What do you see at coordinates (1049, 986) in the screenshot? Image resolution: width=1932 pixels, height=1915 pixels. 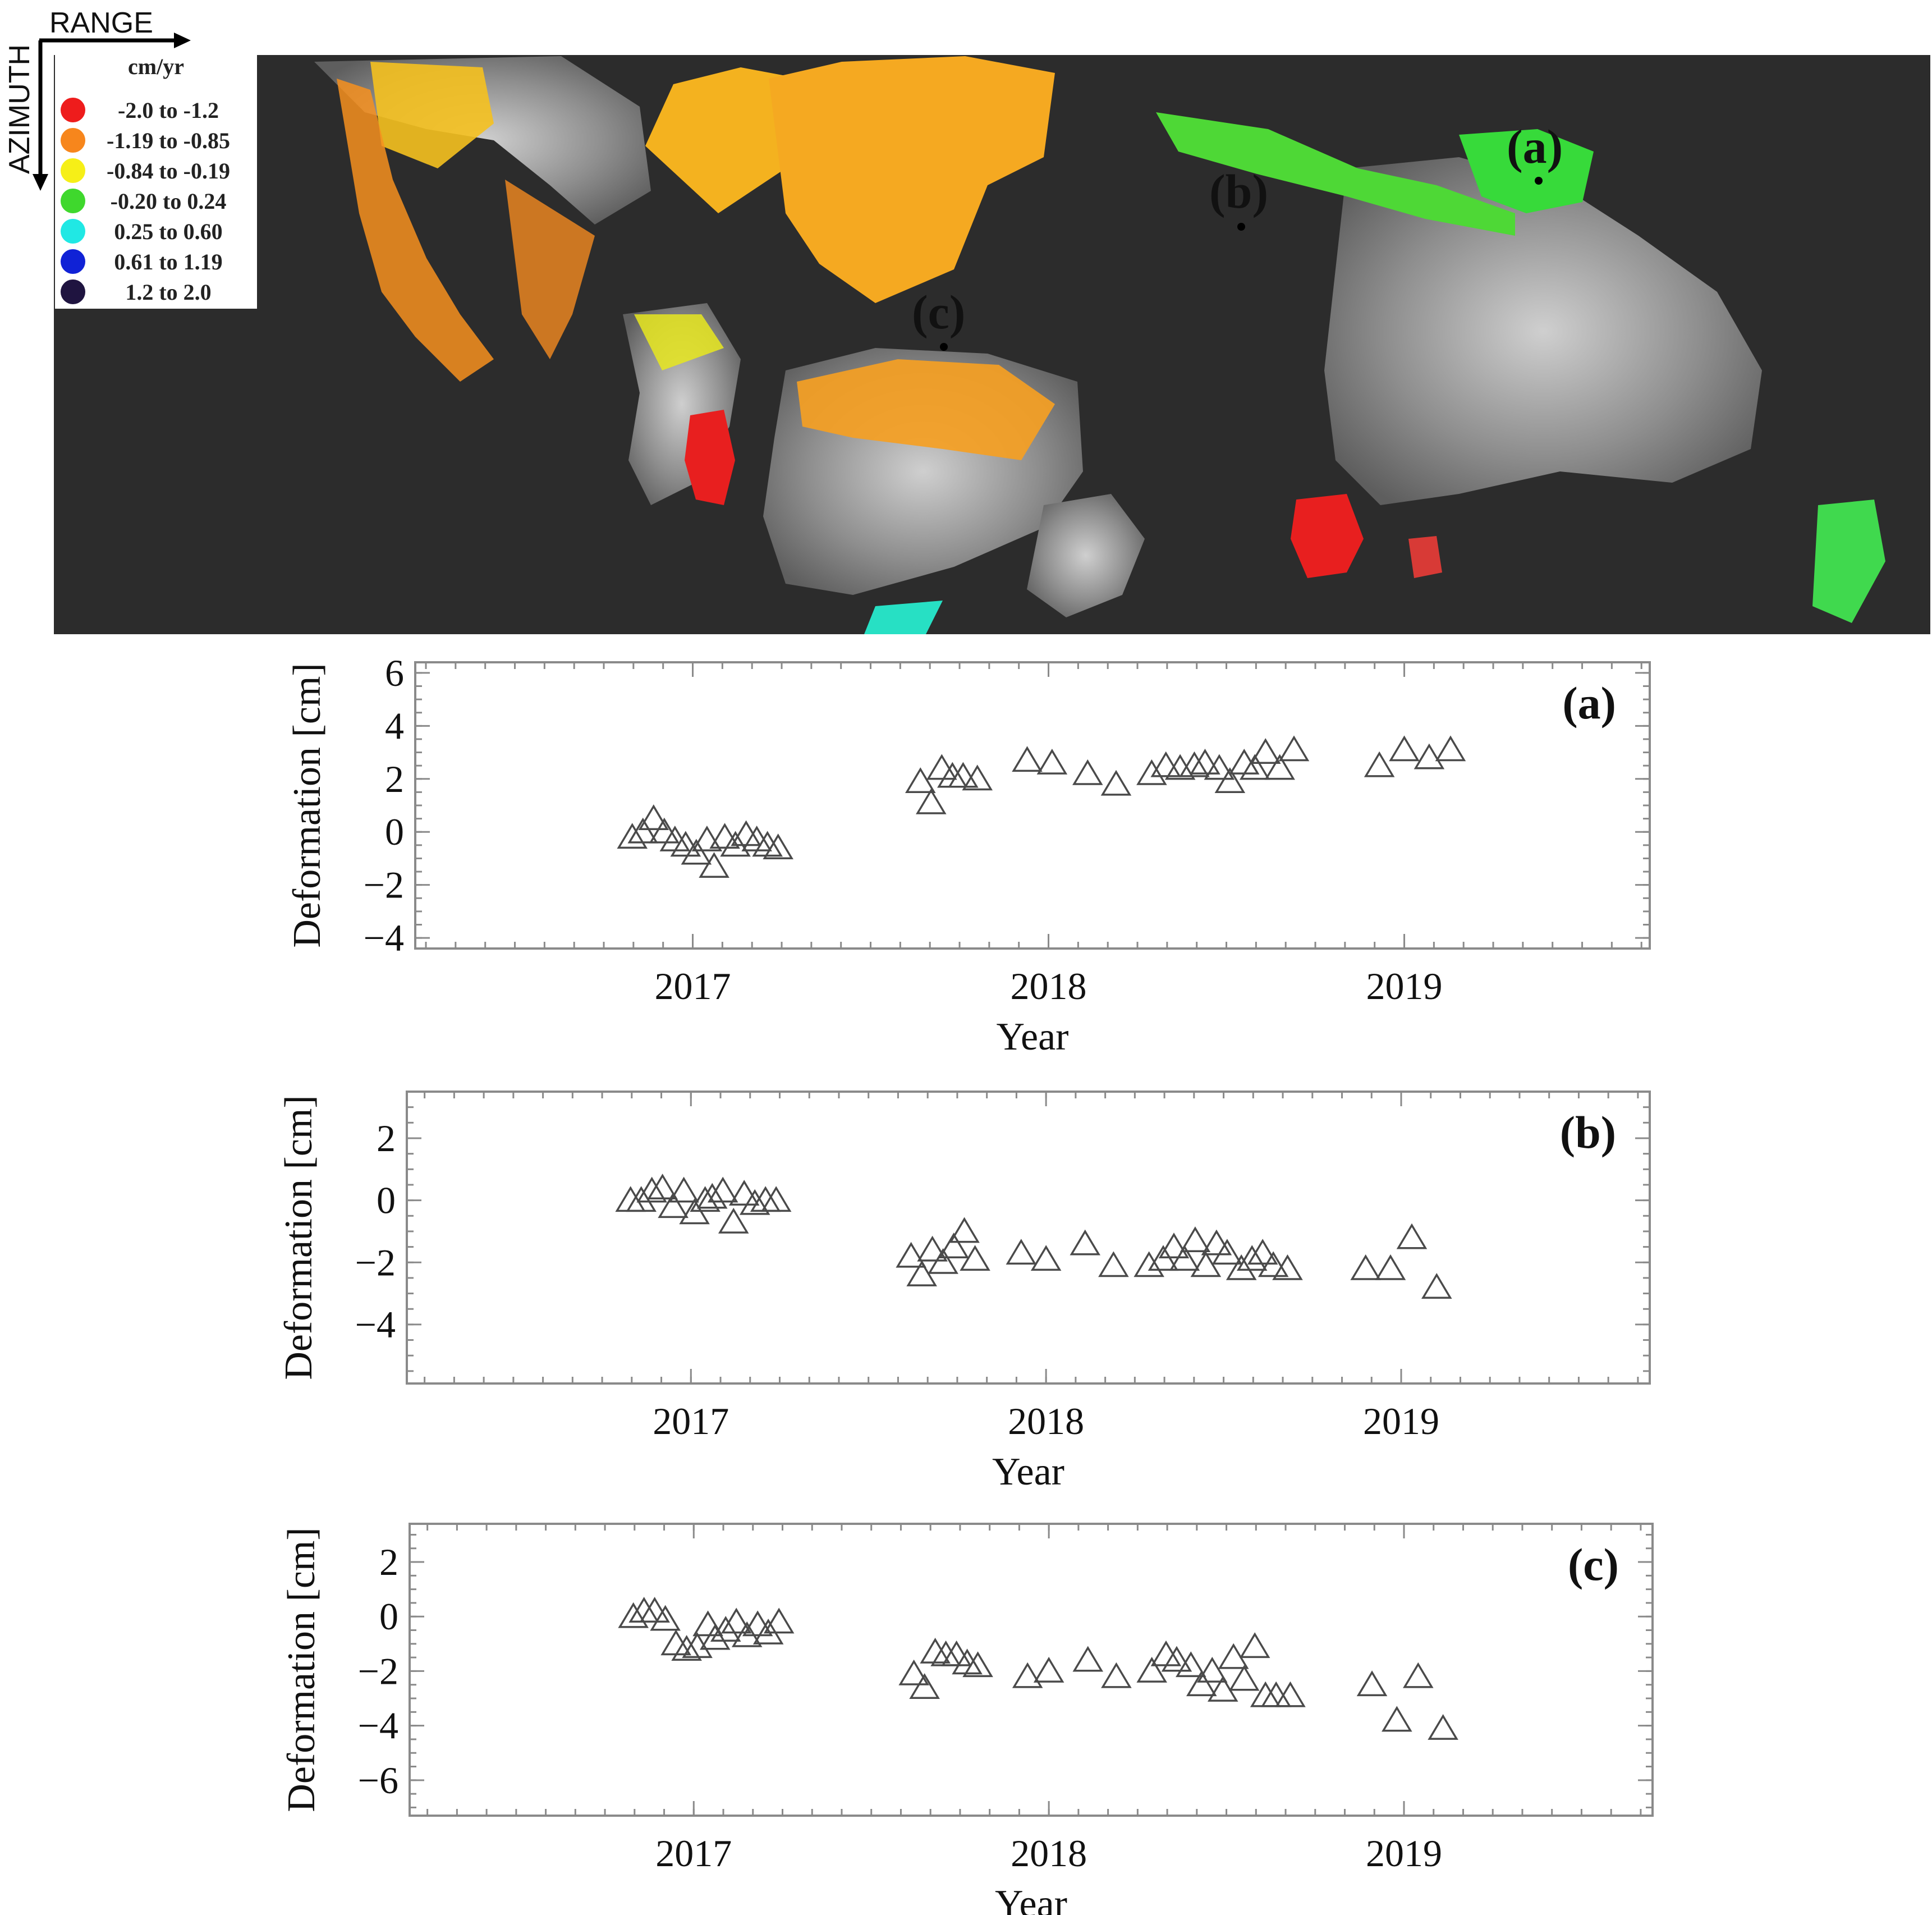 I see `x-tick-label: 2018` at bounding box center [1049, 986].